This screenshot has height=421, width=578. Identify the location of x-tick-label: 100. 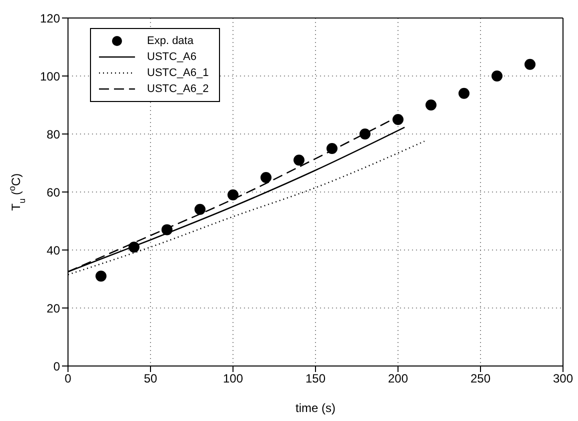
(233, 379).